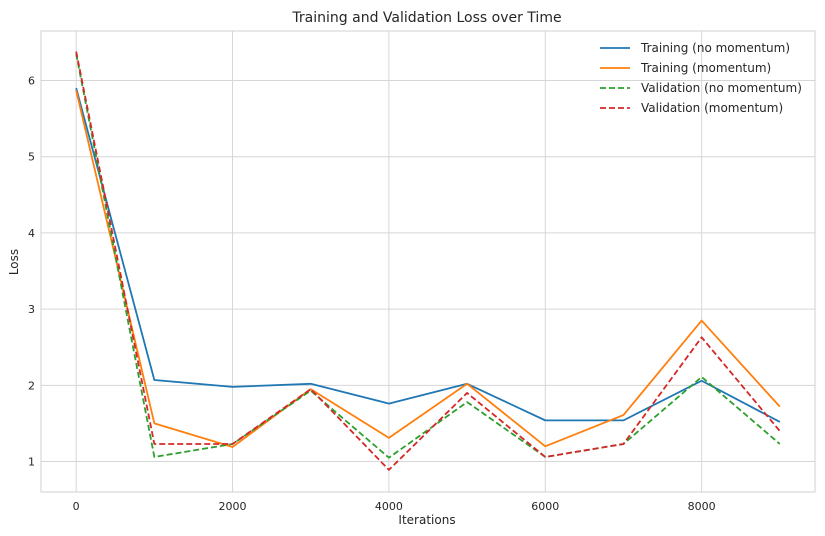 The image size is (825, 536). Describe the element at coordinates (426, 520) in the screenshot. I see `x-axis-label: Iterations` at that location.